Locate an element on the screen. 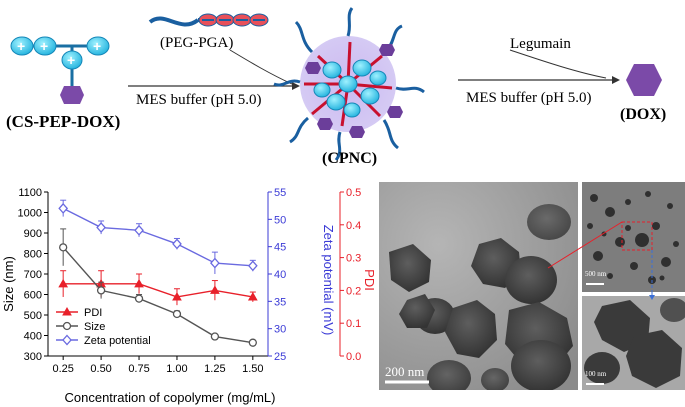  y-pdi-tick-label: 0.0 is located at coordinates (353, 357).